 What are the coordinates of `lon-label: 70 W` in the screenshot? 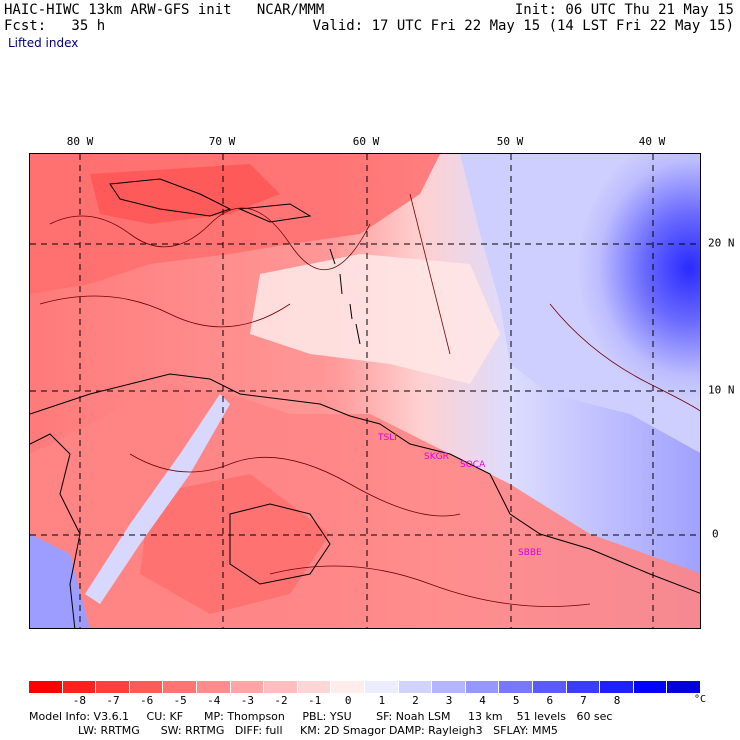 It's located at (222, 141).